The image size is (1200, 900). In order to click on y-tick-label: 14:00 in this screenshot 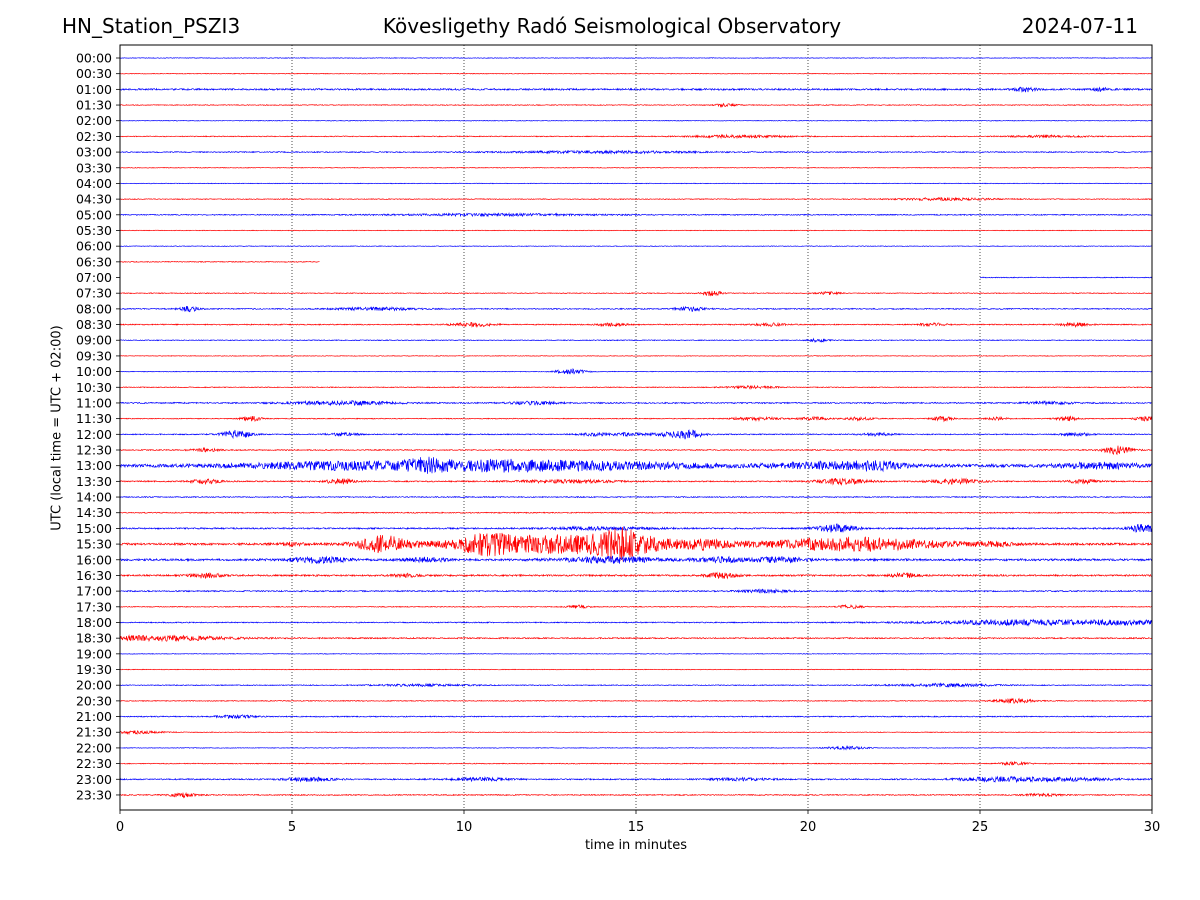, I will do `click(94, 497)`.